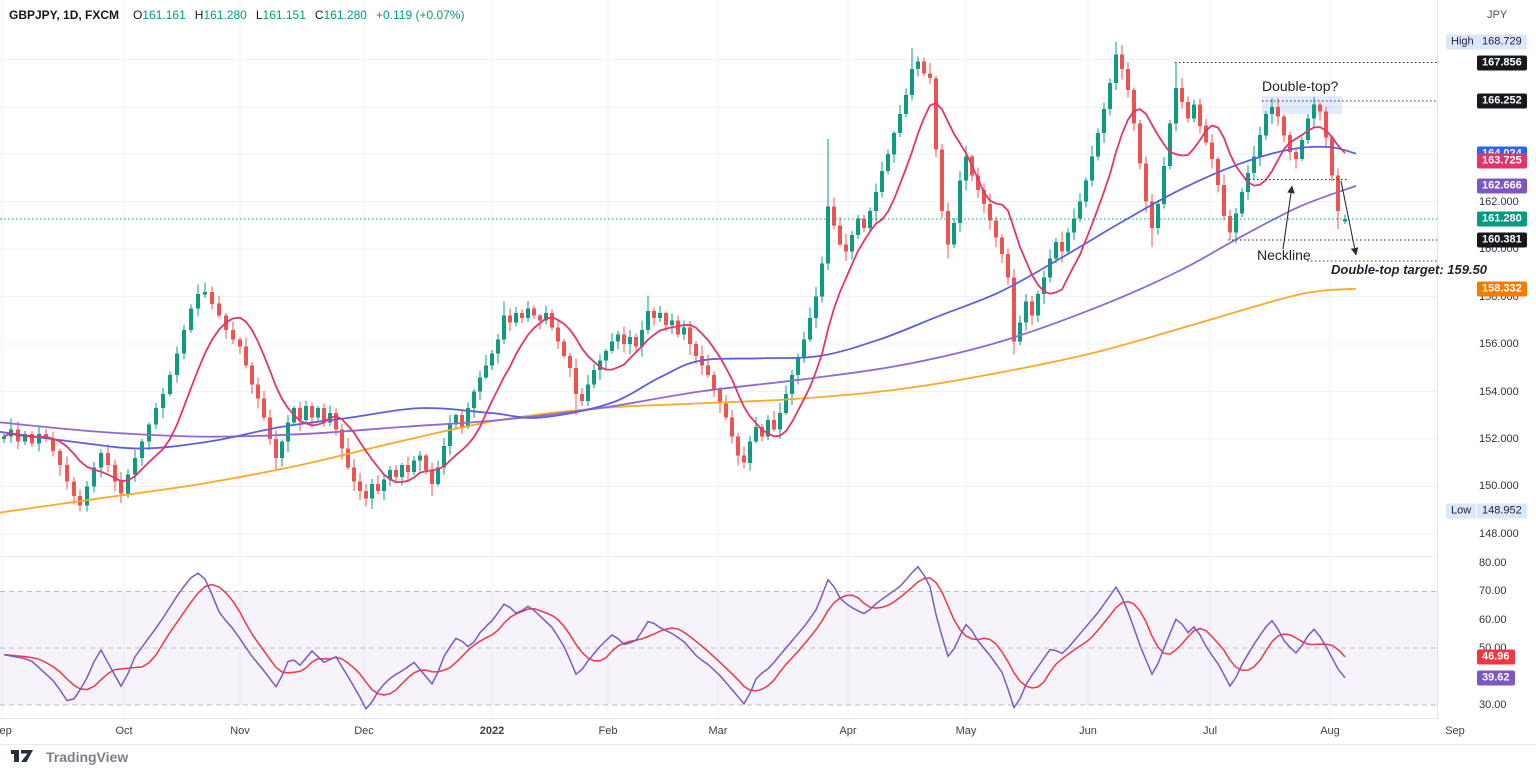 Image resolution: width=1536 pixels, height=772 pixels. I want to click on time-label: 2022, so click(492, 731).